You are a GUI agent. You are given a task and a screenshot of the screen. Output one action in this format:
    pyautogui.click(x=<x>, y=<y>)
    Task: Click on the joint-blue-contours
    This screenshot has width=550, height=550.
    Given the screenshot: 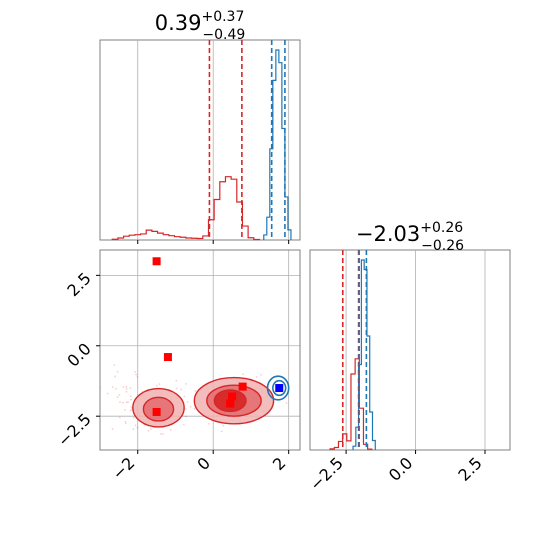 What is the action you would take?
    pyautogui.click(x=278, y=388)
    